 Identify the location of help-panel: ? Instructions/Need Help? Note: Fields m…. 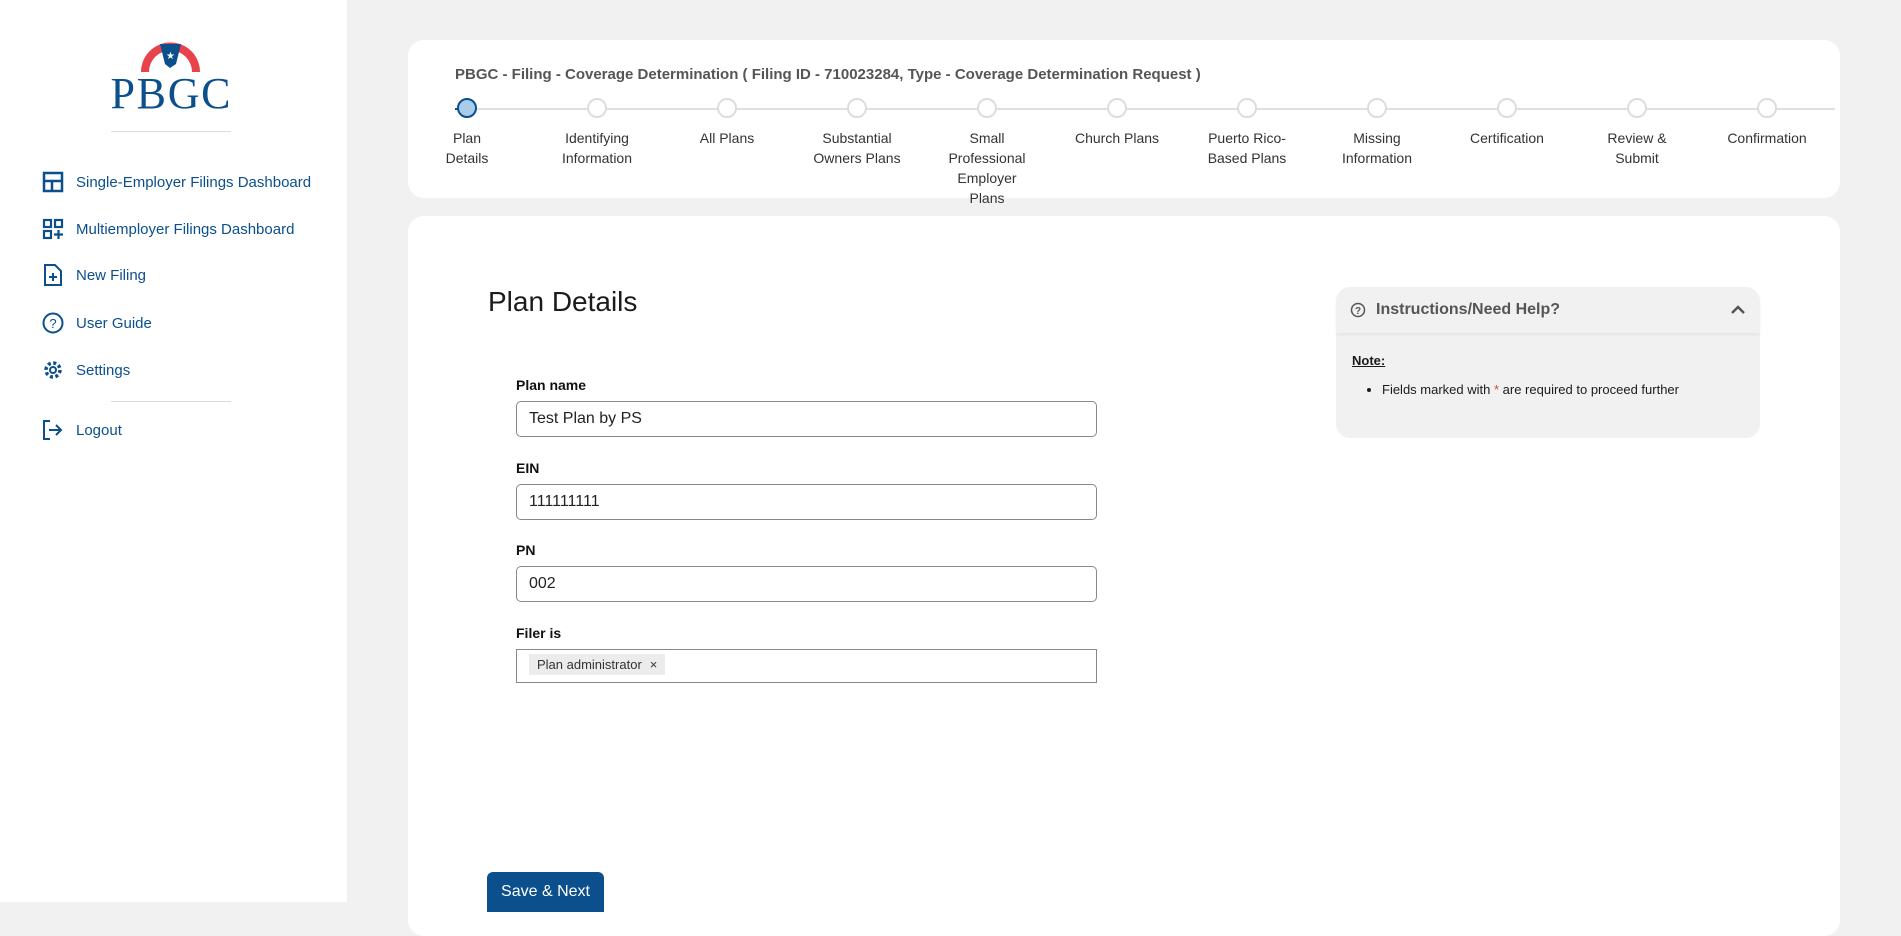
(1548, 362).